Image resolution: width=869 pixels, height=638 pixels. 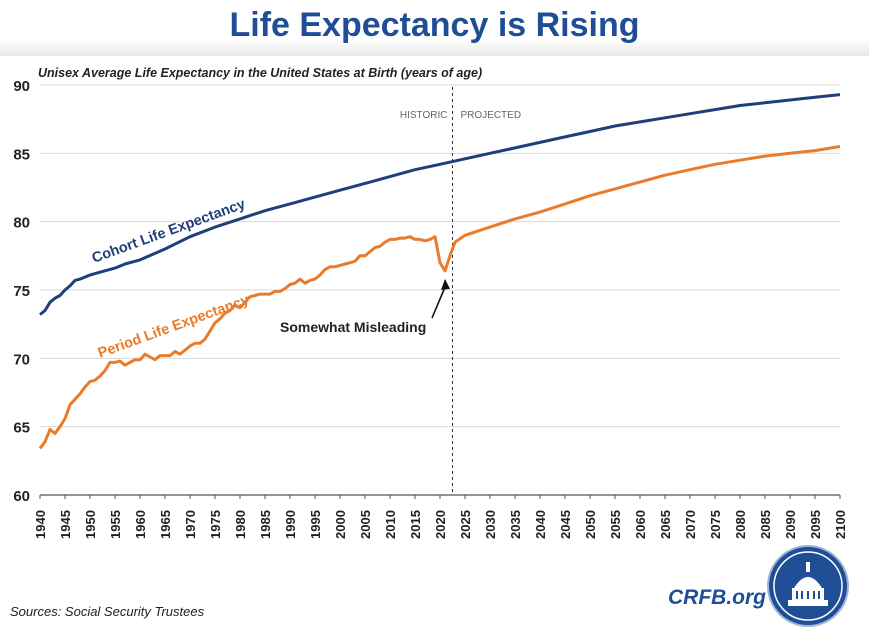 I want to click on chart-title: Life Expectancy is Rising, so click(x=434, y=25).